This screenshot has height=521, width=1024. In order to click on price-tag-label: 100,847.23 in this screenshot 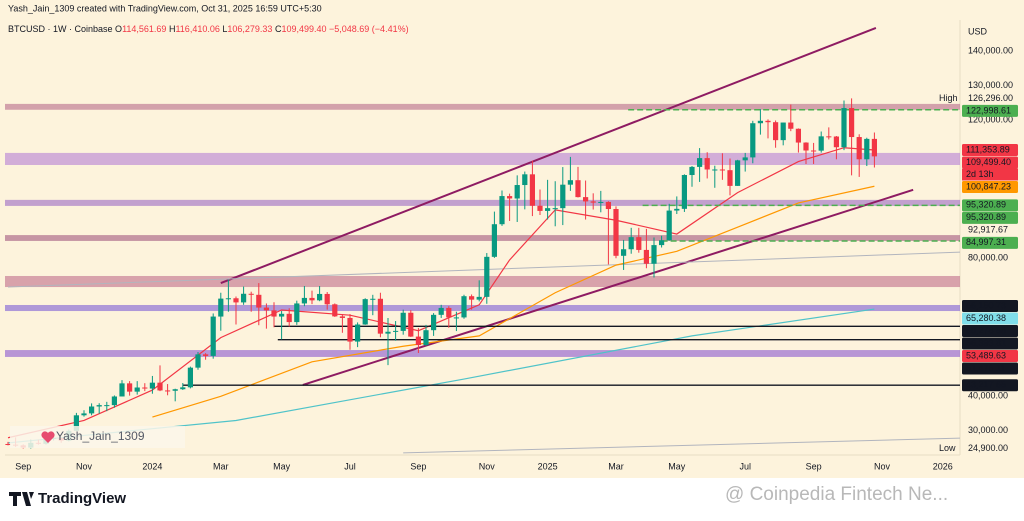, I will do `click(988, 186)`.